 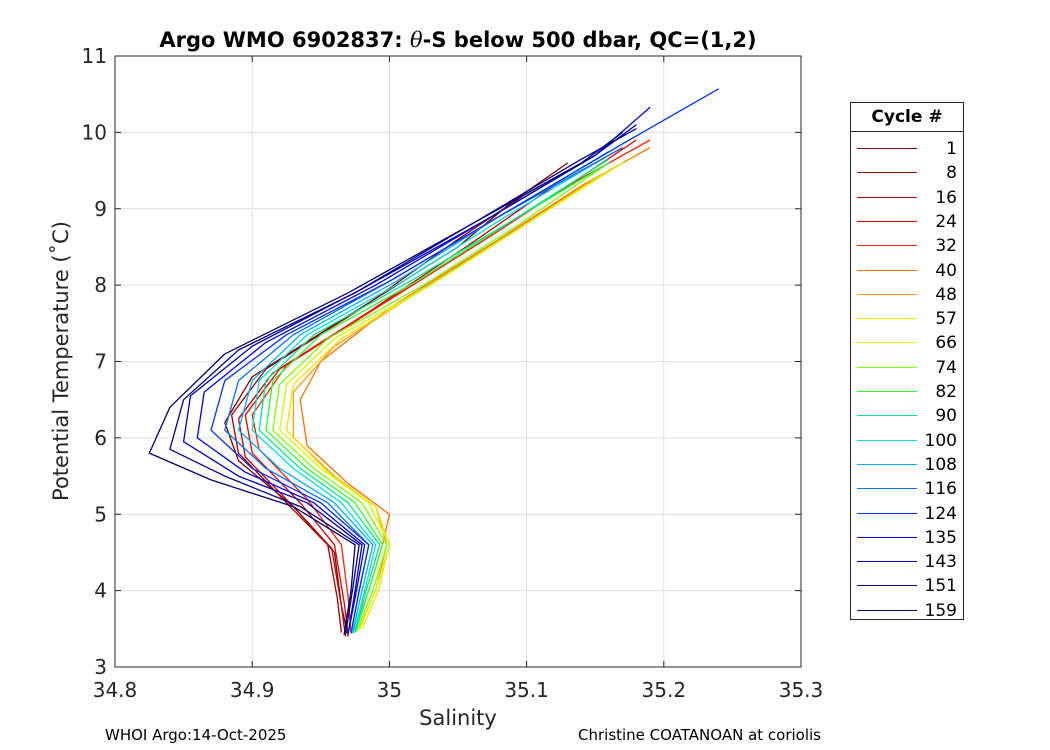 What do you see at coordinates (100, 362) in the screenshot?
I see `y-tick-label: 7` at bounding box center [100, 362].